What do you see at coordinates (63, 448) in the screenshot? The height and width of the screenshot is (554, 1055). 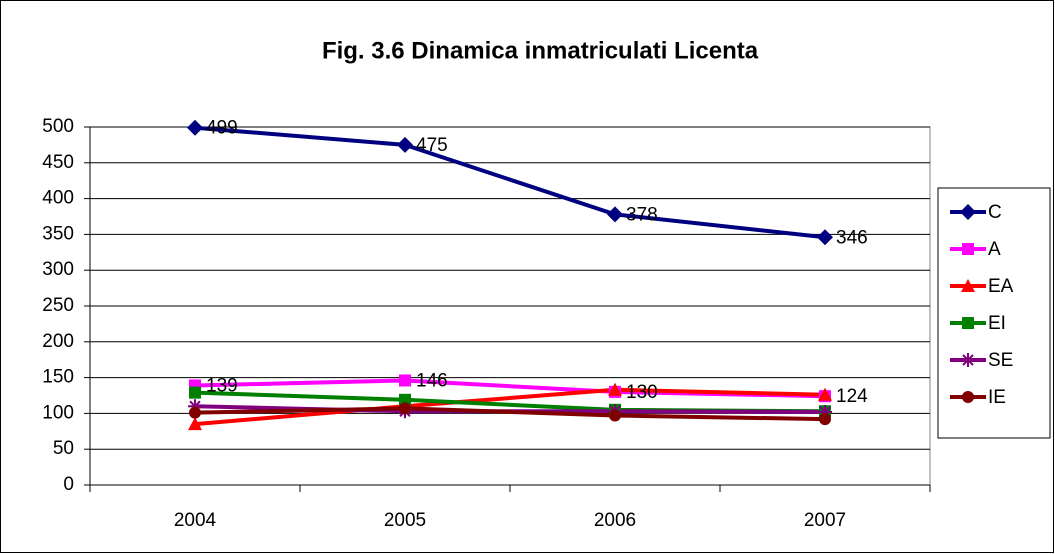 I see `y-tick-label: 50` at bounding box center [63, 448].